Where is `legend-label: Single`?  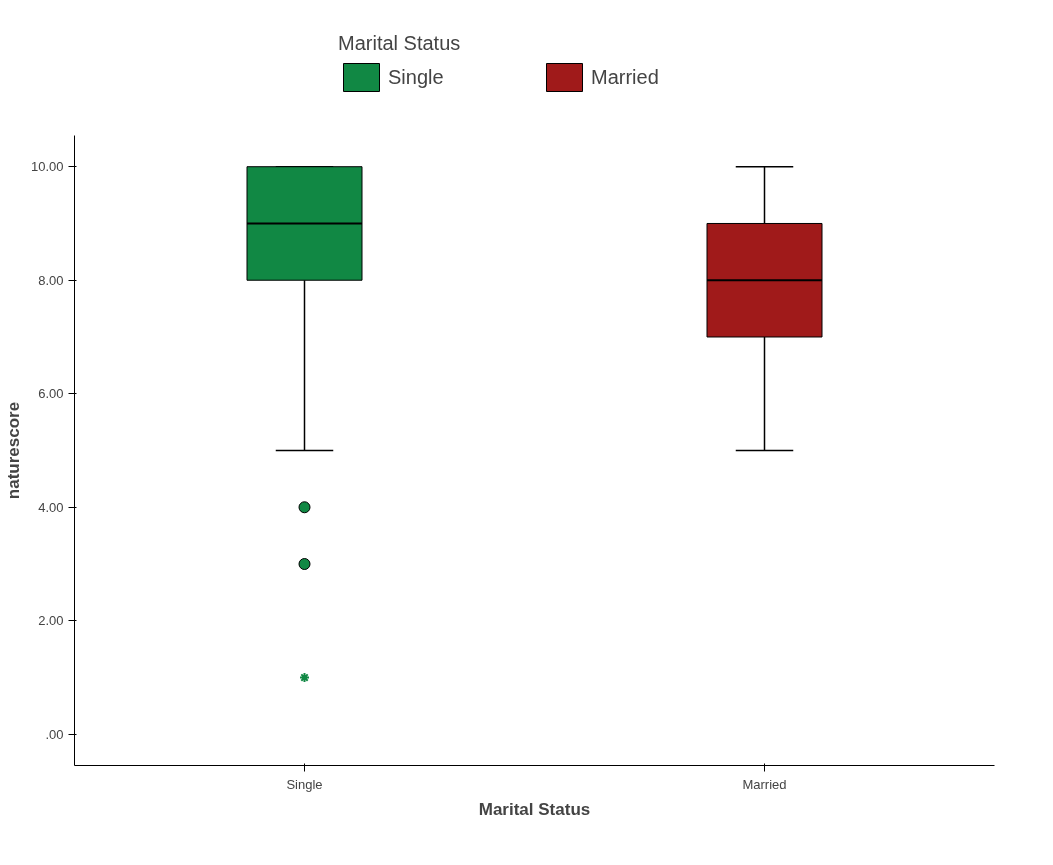 legend-label: Single is located at coordinates (416, 76).